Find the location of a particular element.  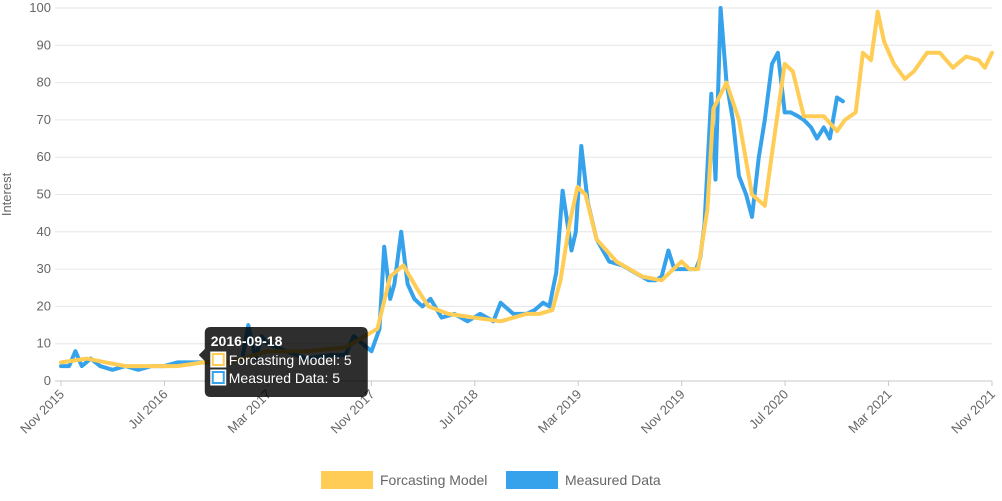

x-tick-label: Nov 2019 is located at coordinates (663, 412).